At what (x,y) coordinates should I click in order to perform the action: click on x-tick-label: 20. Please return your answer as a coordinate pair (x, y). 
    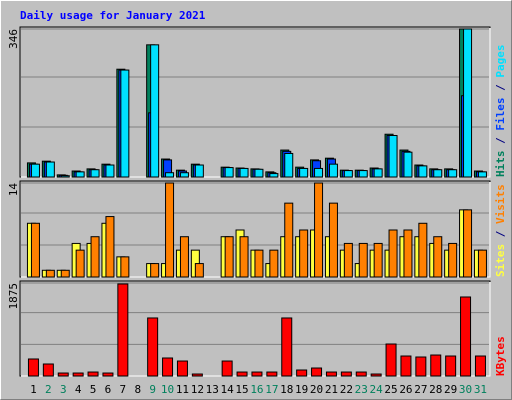
    Looking at the image, I should click on (316, 389).